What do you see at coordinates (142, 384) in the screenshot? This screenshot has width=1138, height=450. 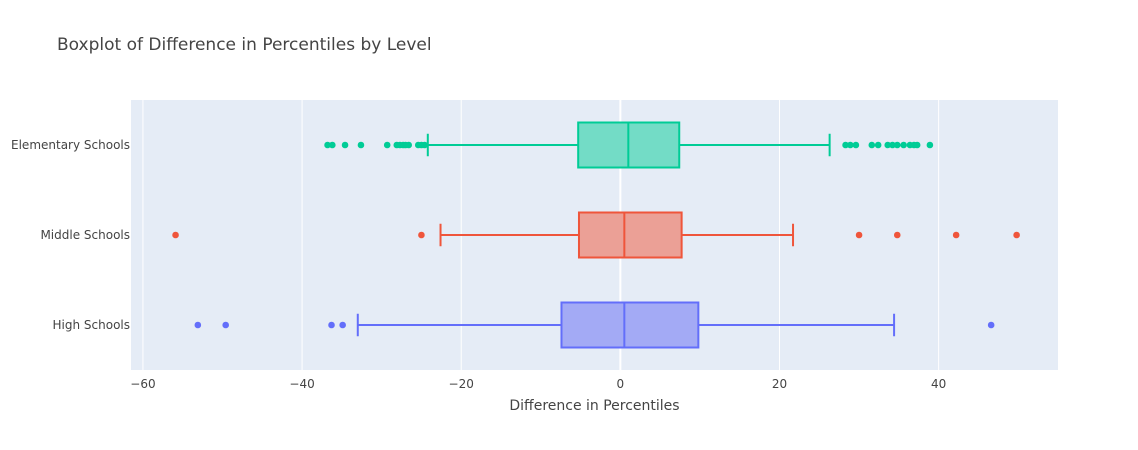 I see `x-tick-label: −60` at bounding box center [142, 384].